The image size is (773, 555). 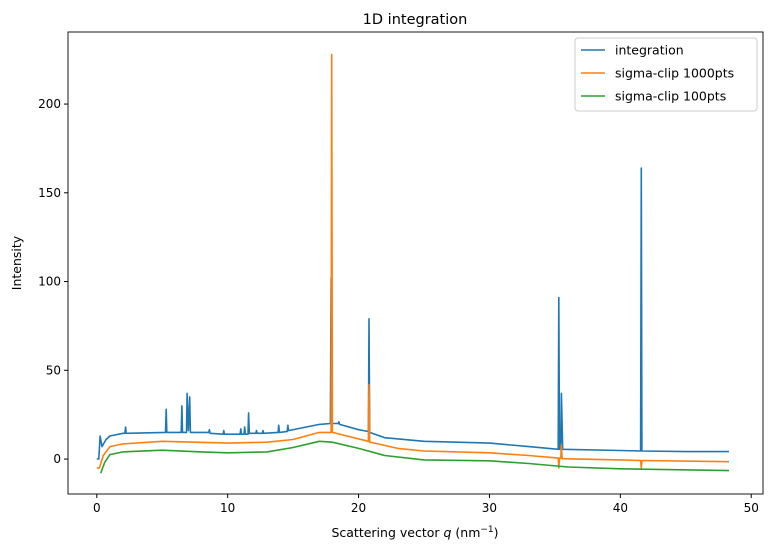 What do you see at coordinates (489, 508) in the screenshot?
I see `x-tick-label: 30` at bounding box center [489, 508].